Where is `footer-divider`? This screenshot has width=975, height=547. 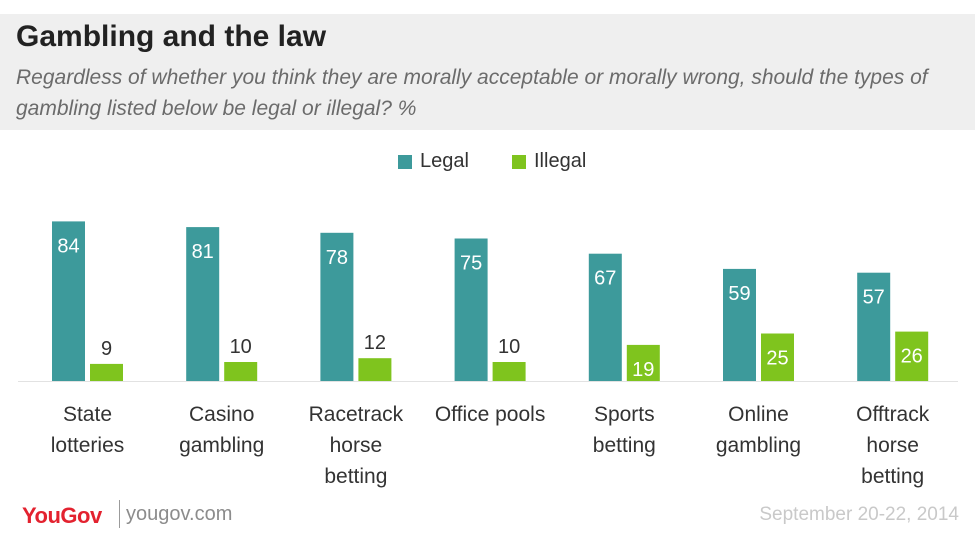
footer-divider is located at coordinates (119, 514).